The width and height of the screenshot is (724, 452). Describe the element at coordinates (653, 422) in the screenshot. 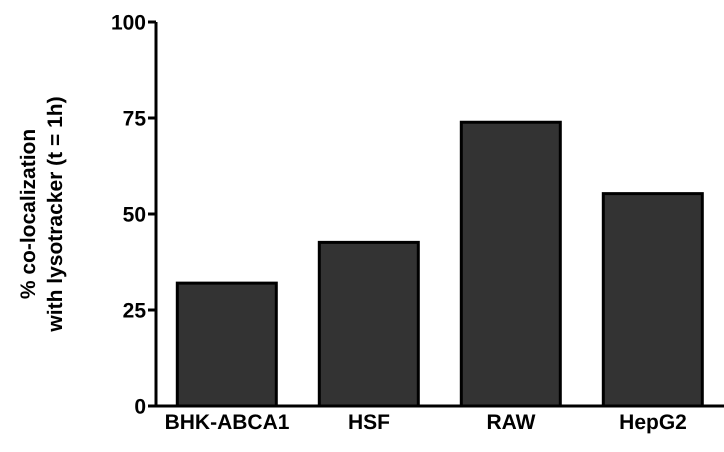

I see `x-tick-label: HepG2` at that location.